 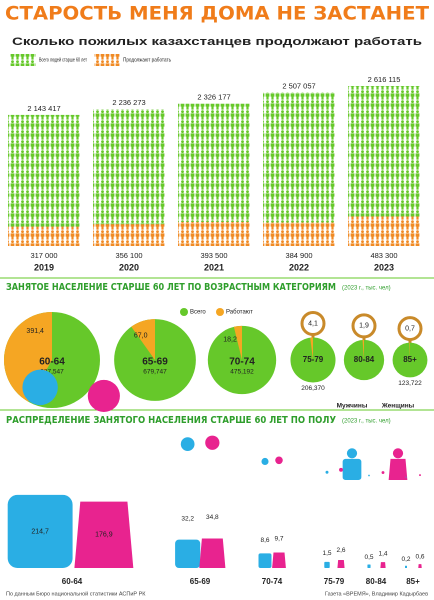 What do you see at coordinates (398, 406) in the screenshot?
I see `legend-label: Женщины` at bounding box center [398, 406].